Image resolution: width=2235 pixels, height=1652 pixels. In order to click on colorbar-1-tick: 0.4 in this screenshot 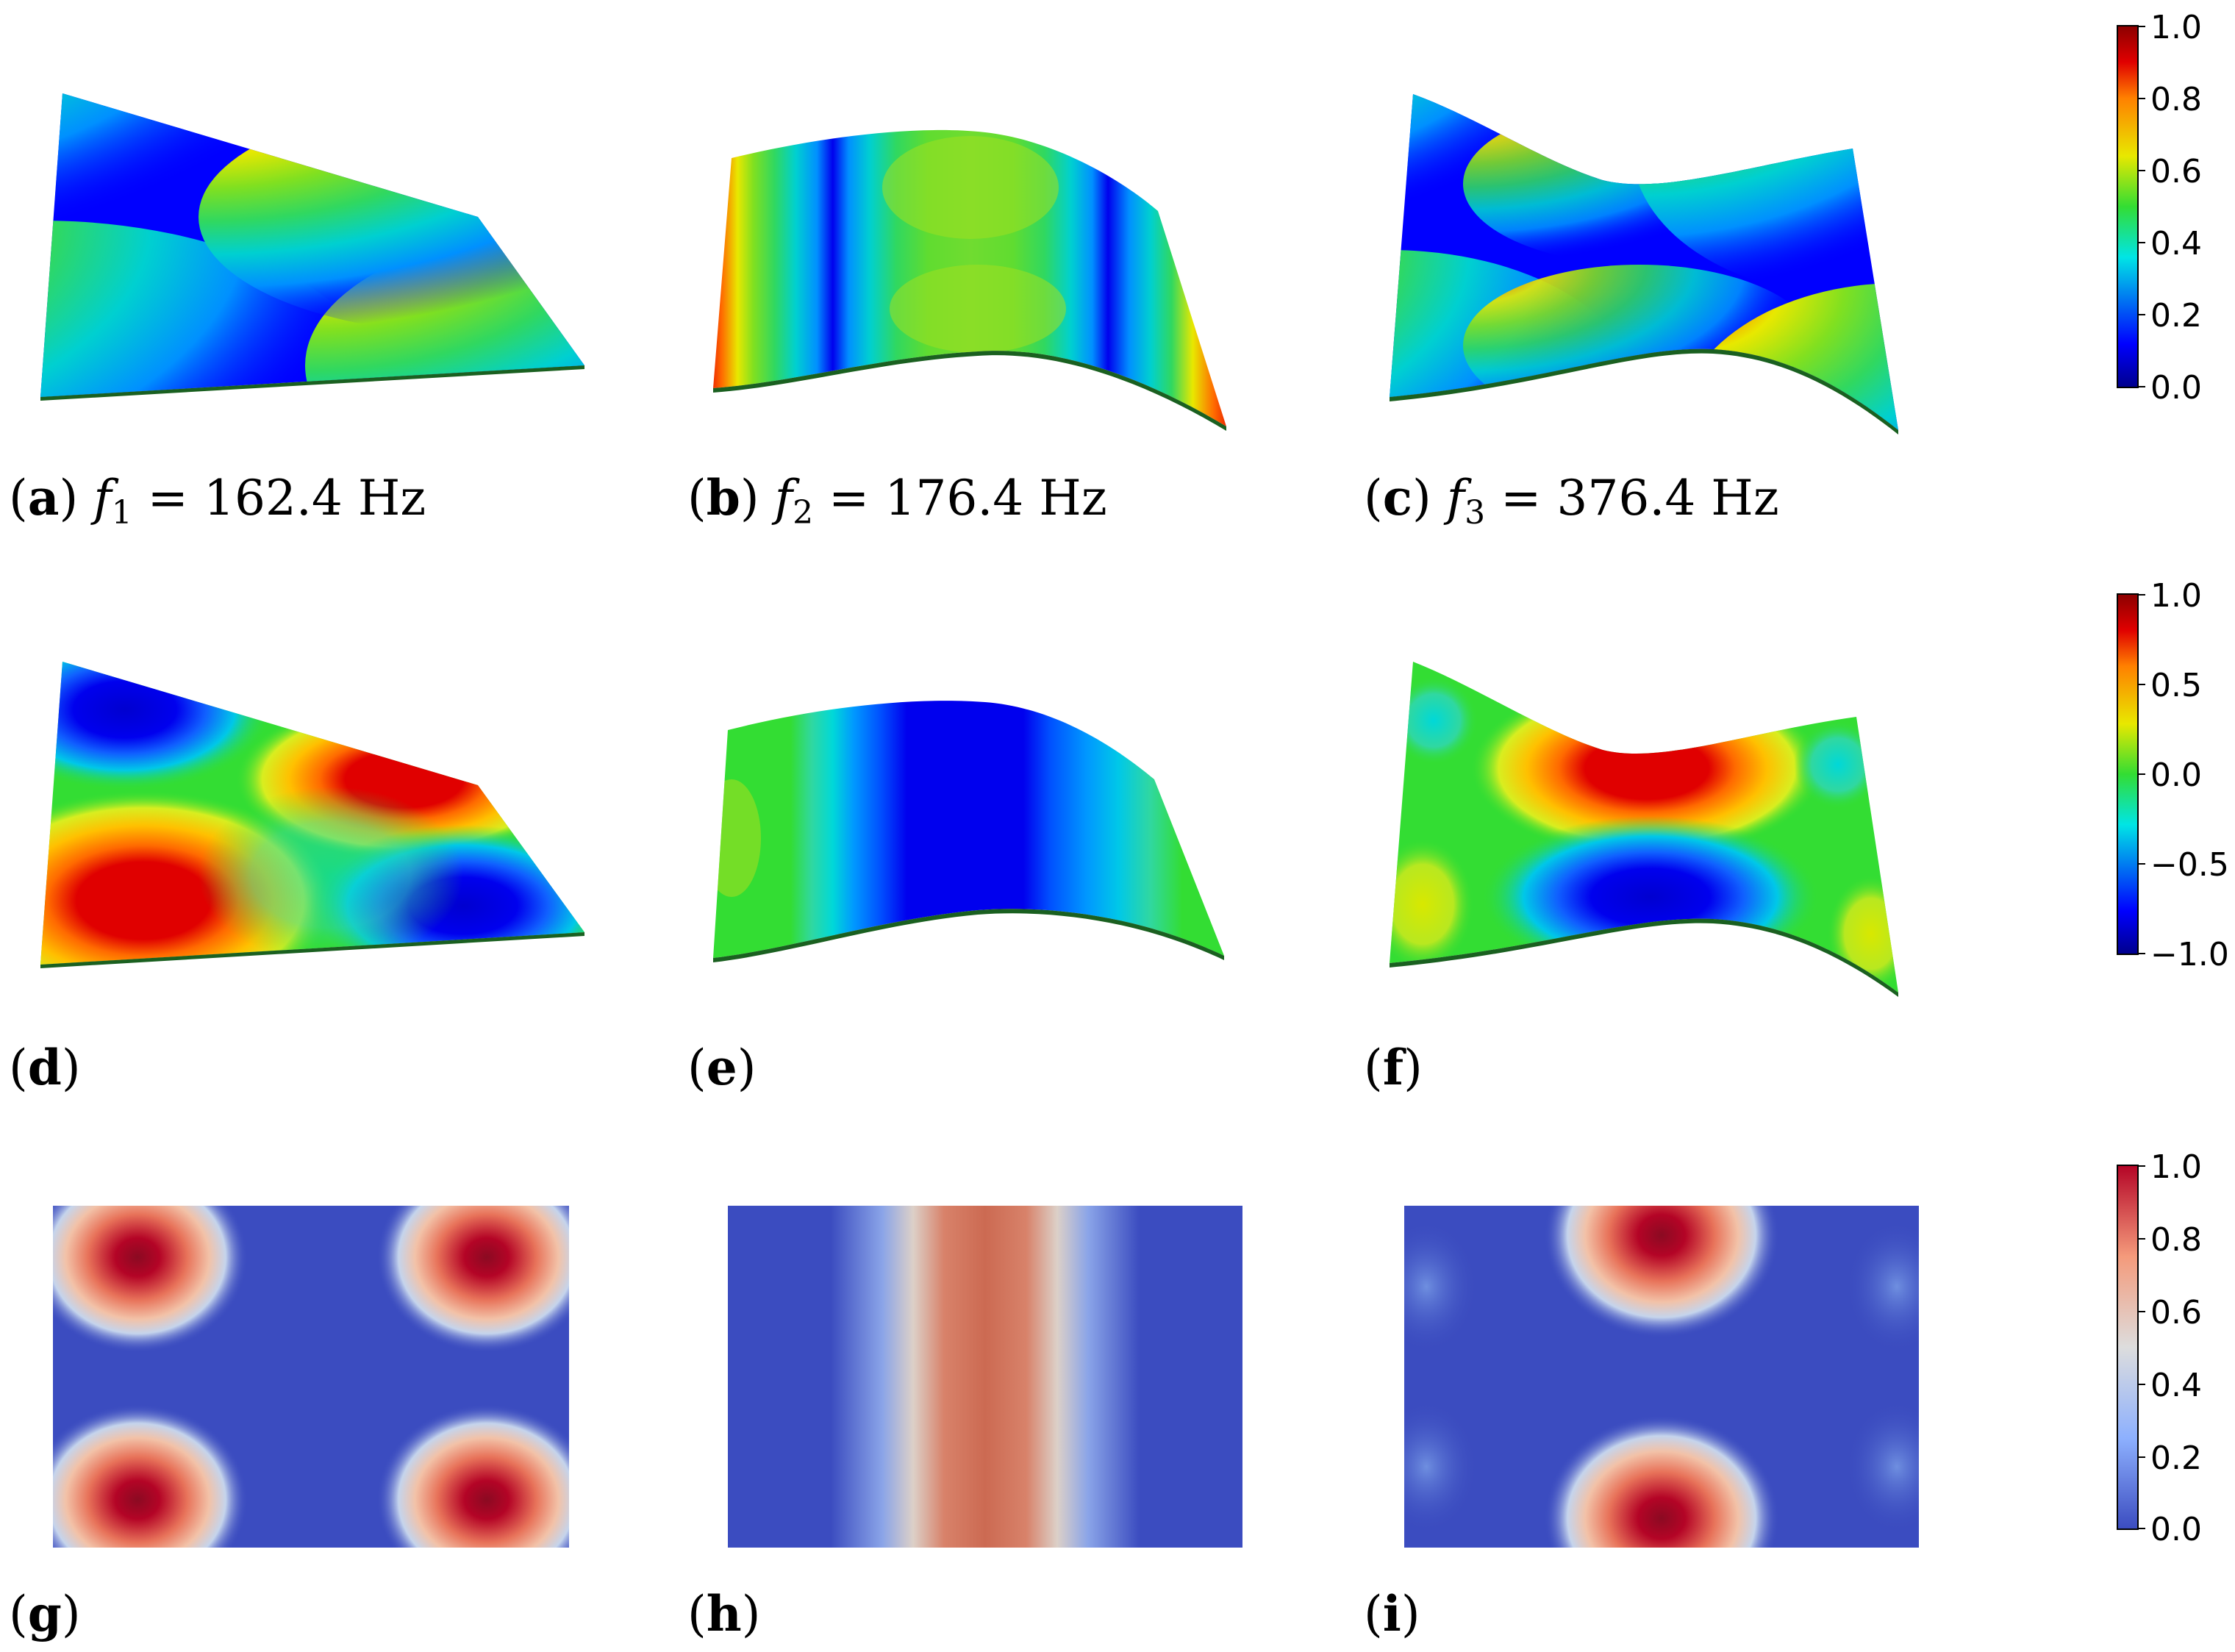, I will do `click(2176, 243)`.